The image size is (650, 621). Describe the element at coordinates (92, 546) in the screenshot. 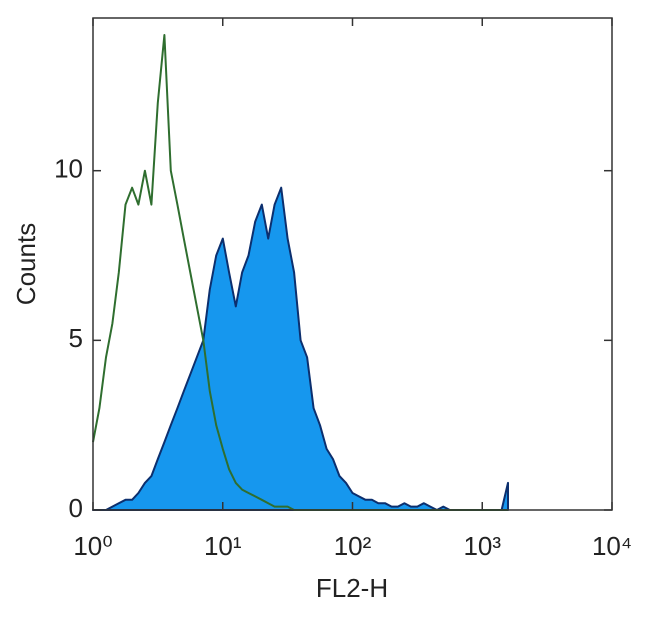

I see `x-tick-label: 10⁰` at that location.